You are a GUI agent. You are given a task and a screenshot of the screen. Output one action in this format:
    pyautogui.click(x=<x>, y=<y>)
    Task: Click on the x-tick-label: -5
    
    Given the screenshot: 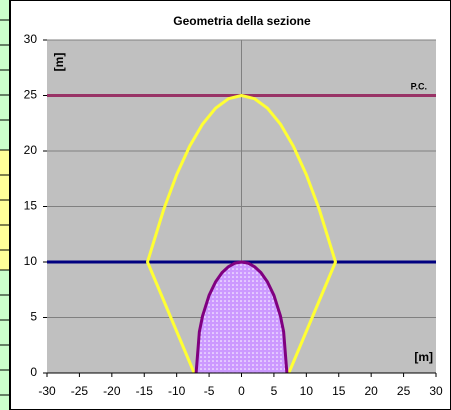 What is the action you would take?
    pyautogui.click(x=209, y=391)
    